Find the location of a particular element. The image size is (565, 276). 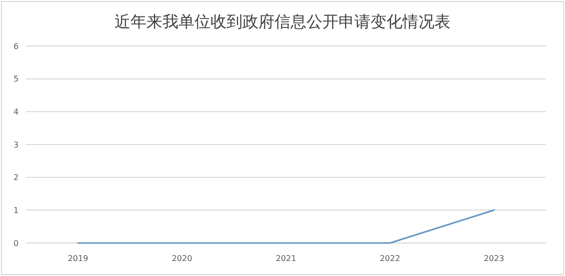

x-tick-label: 2021 is located at coordinates (286, 258).